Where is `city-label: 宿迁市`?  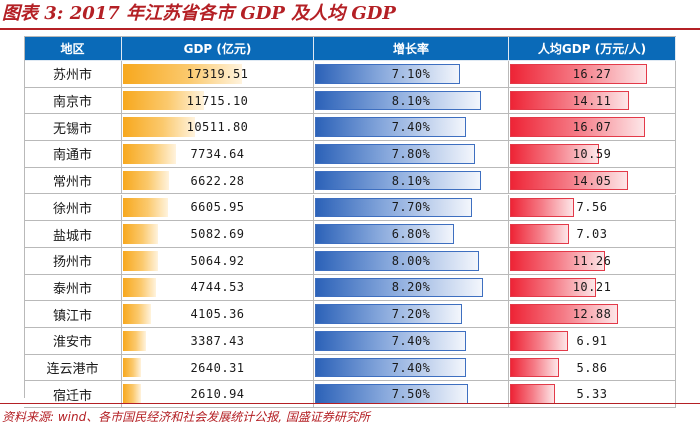 city-label: 宿迁市 is located at coordinates (73, 395).